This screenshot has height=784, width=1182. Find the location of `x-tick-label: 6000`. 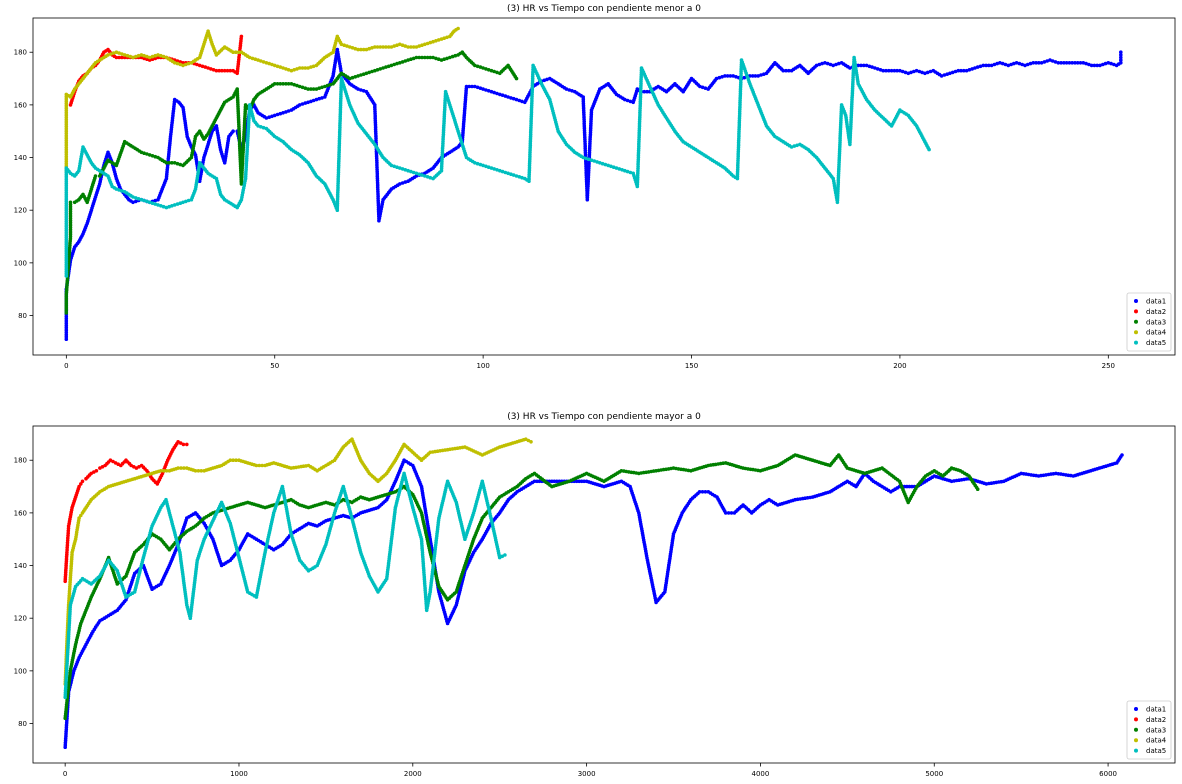

x-tick-label: 6000 is located at coordinates (1108, 774).